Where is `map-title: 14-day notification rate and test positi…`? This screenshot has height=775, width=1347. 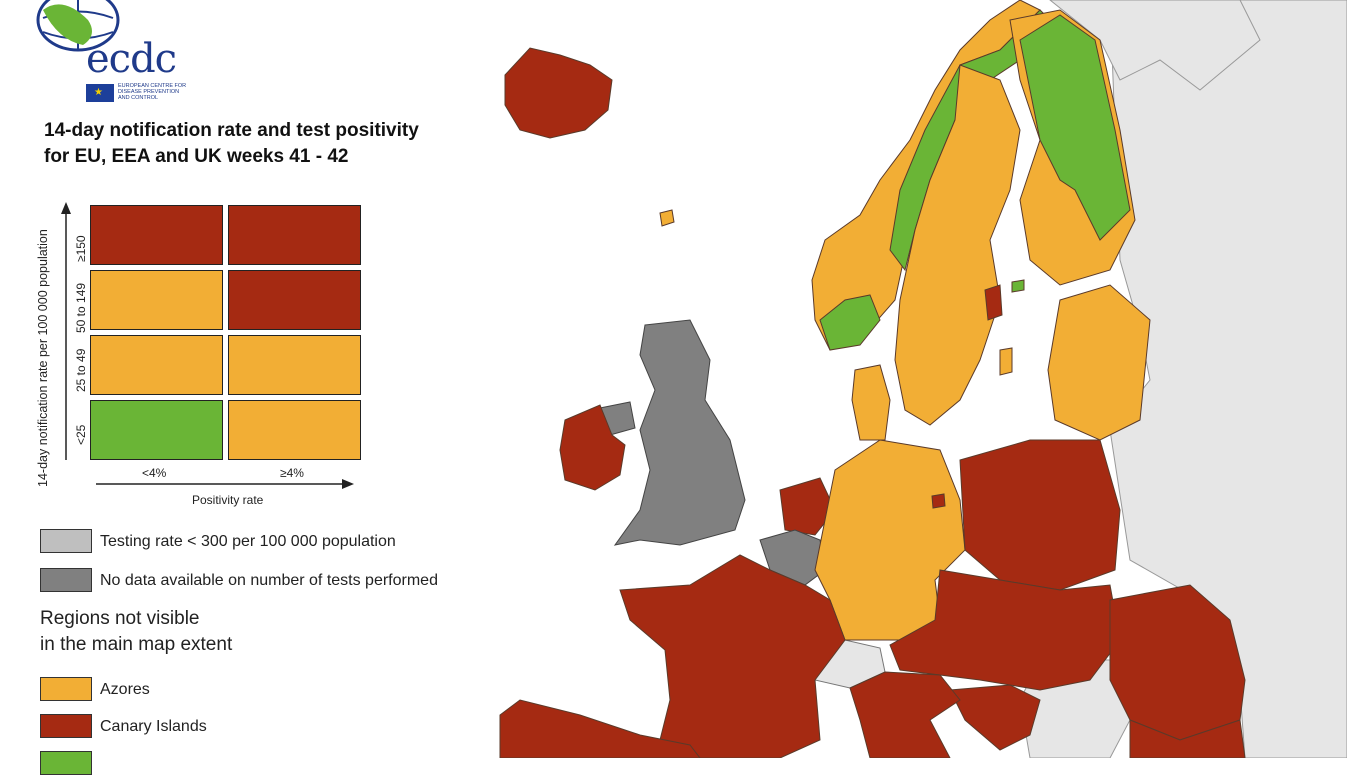 map-title: 14-day notification rate and test positi… is located at coordinates (279, 144).